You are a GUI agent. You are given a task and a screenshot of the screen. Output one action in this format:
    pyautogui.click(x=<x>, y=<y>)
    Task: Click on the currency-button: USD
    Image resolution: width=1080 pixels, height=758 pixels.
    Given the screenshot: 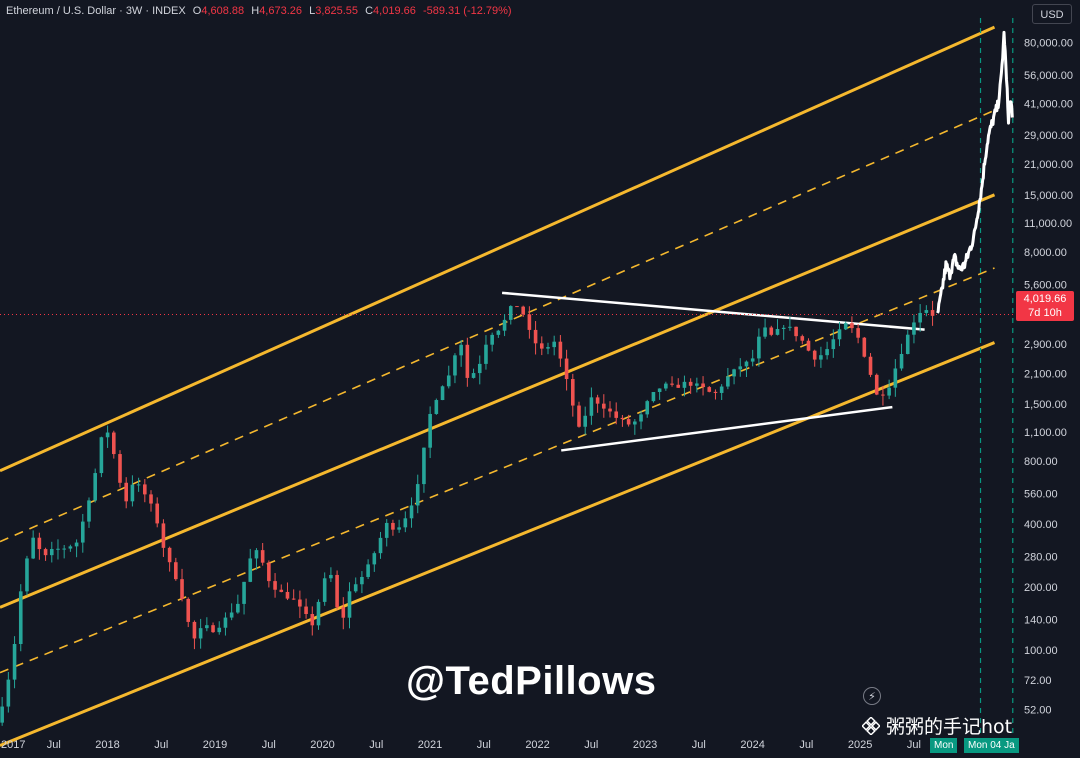 What is the action you would take?
    pyautogui.click(x=1052, y=14)
    